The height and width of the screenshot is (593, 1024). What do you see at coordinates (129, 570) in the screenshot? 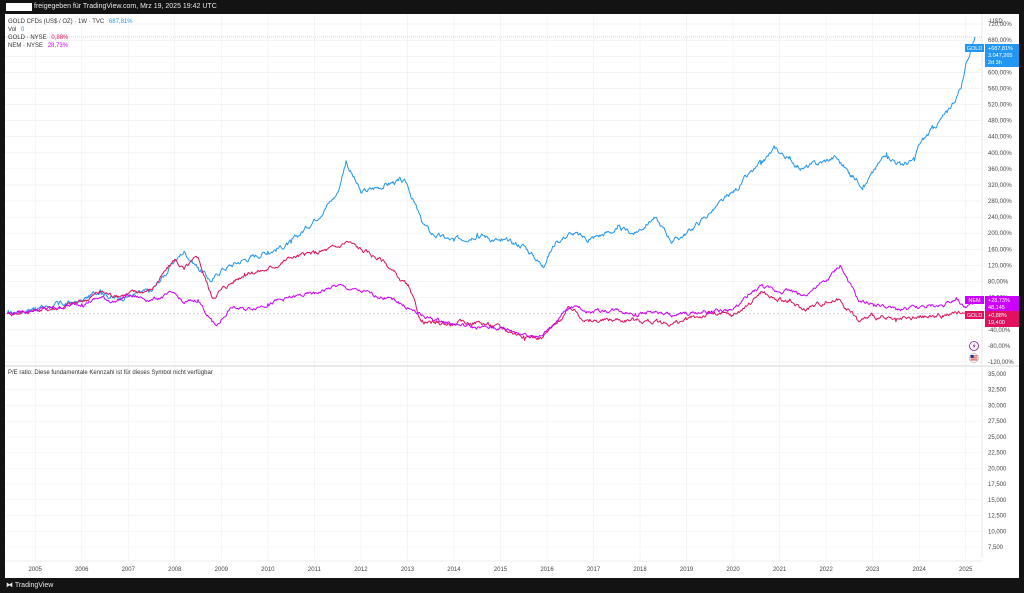
I see `year-tick-label: 2007` at bounding box center [129, 570].